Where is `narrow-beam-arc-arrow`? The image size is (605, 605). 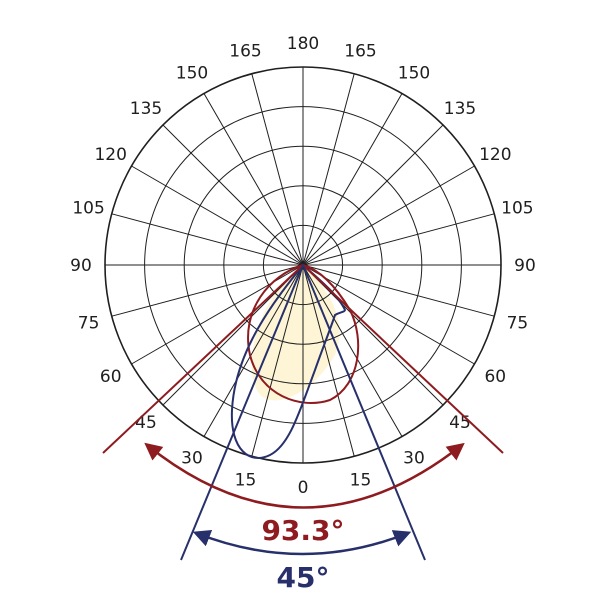
narrow-beam-arc-arrow is located at coordinates (302, 542).